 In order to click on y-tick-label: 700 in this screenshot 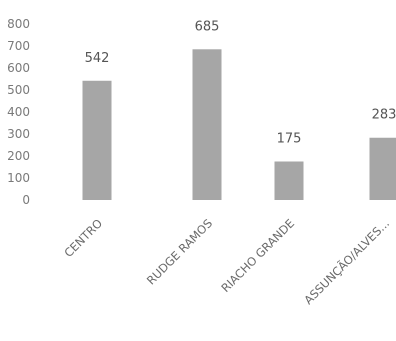, I will do `click(18, 46)`.